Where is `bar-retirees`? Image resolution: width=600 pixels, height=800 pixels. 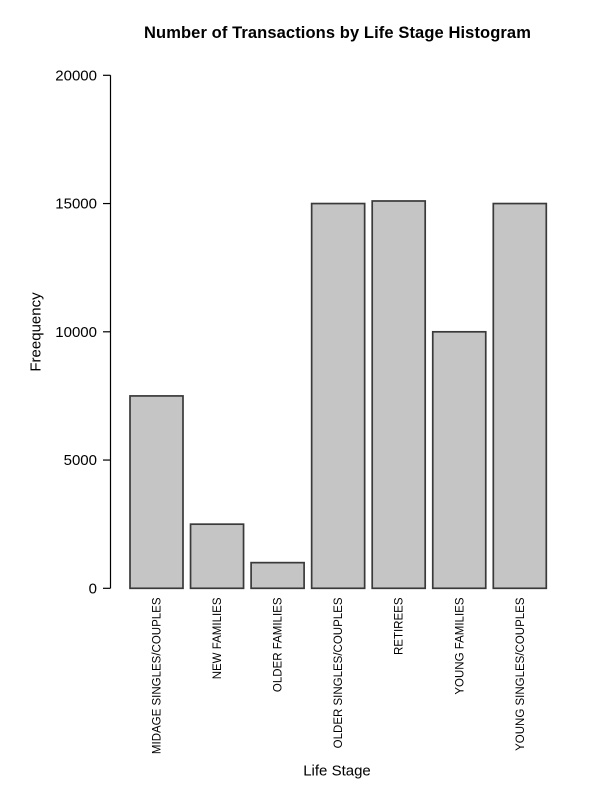 bar-retirees is located at coordinates (399, 395).